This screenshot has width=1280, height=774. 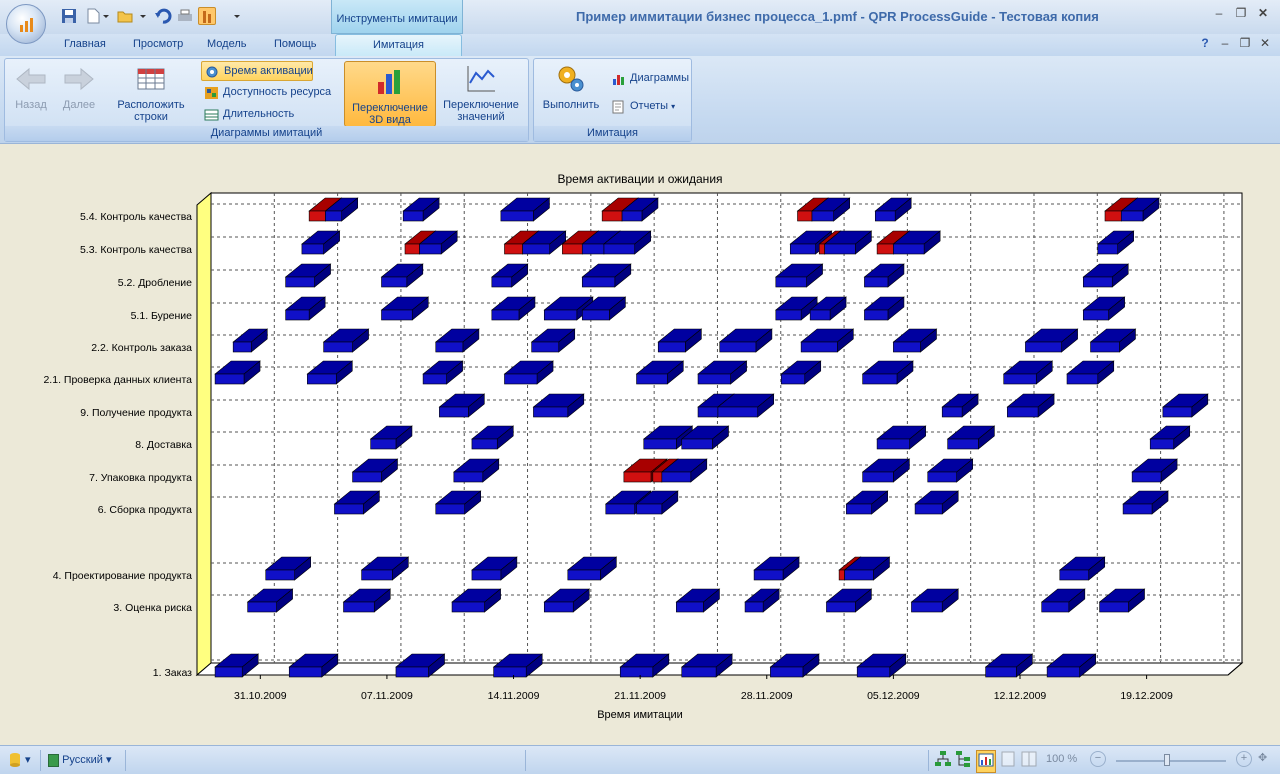 I want to click on resource-availability-button: Доступность ресурса, so click(x=269, y=93).